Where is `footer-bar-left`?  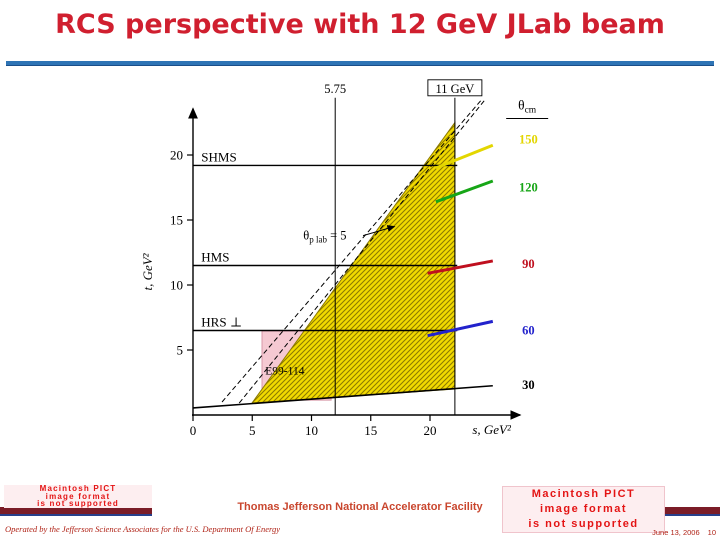 footer-bar-left is located at coordinates (76, 510).